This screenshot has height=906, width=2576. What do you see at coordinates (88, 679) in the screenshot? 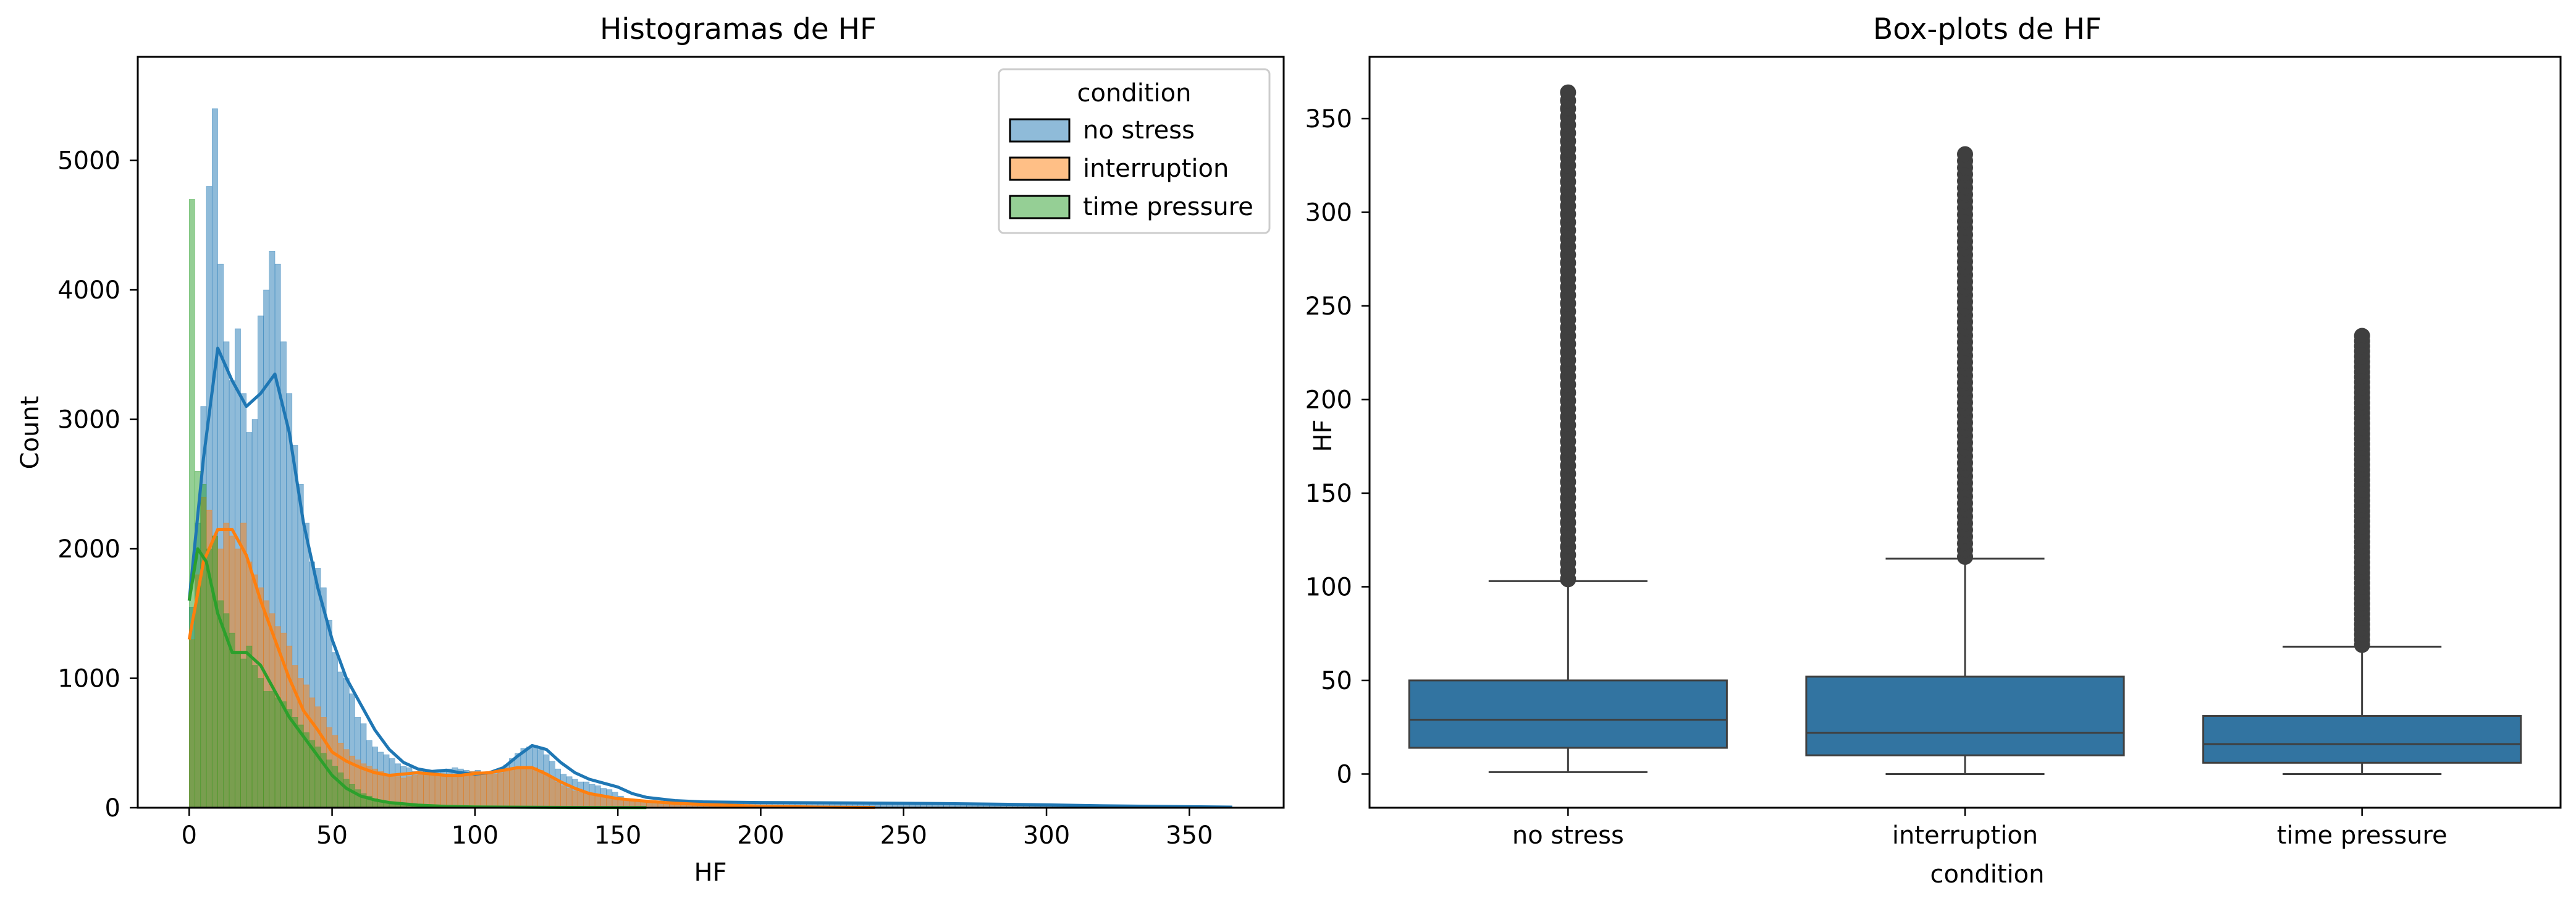
I see `y-tick-label: 1000` at bounding box center [88, 679].